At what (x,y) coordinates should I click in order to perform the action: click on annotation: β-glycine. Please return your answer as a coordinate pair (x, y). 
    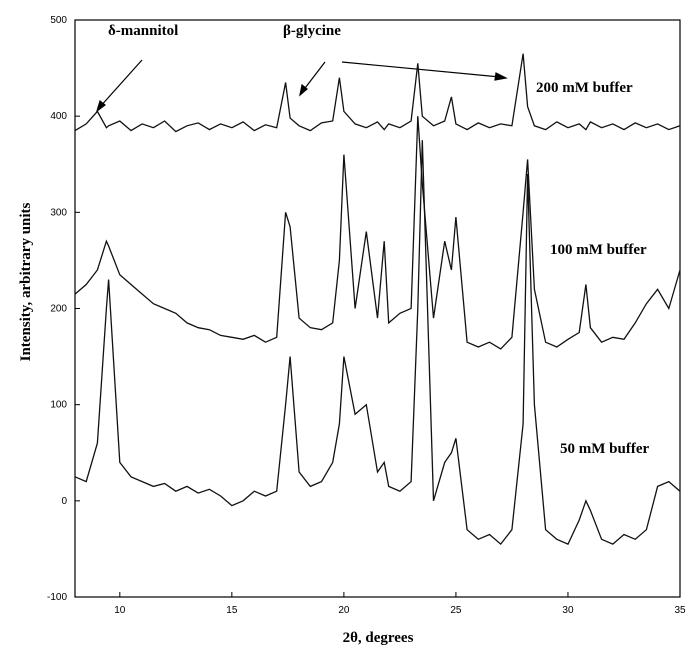
    Looking at the image, I should click on (312, 31).